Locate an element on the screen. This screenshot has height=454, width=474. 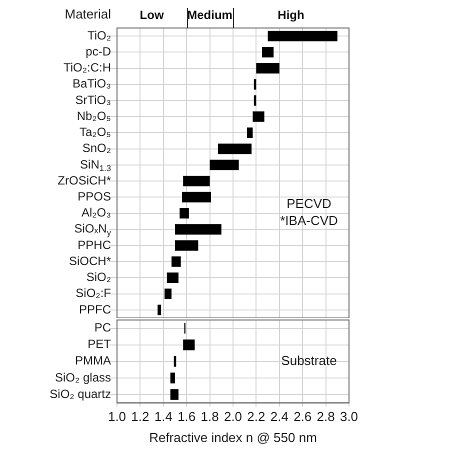
y-tick-label: PPFC is located at coordinates (95, 309).